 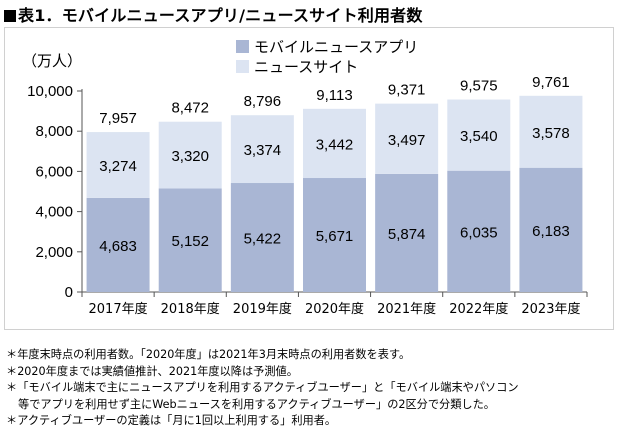 What do you see at coordinates (479, 86) in the screenshot?
I see `data-label-total: 9,575` at bounding box center [479, 86].